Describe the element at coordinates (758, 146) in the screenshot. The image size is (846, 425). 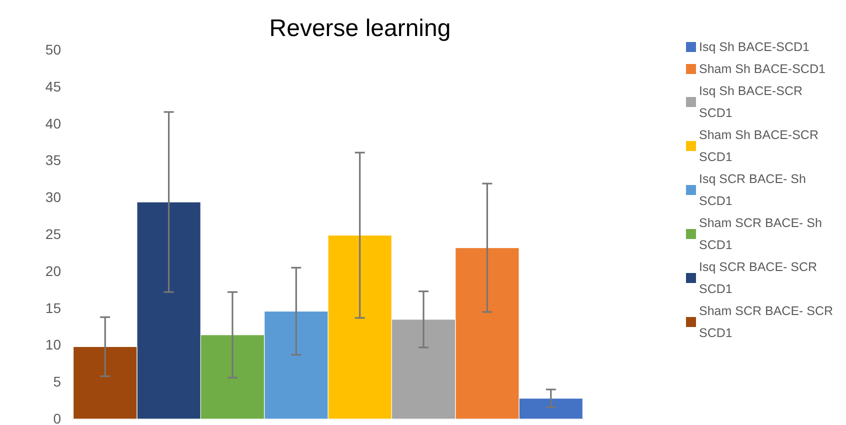
I see `legend-label: Sham Sh BACE-SCR SCD1` at that location.